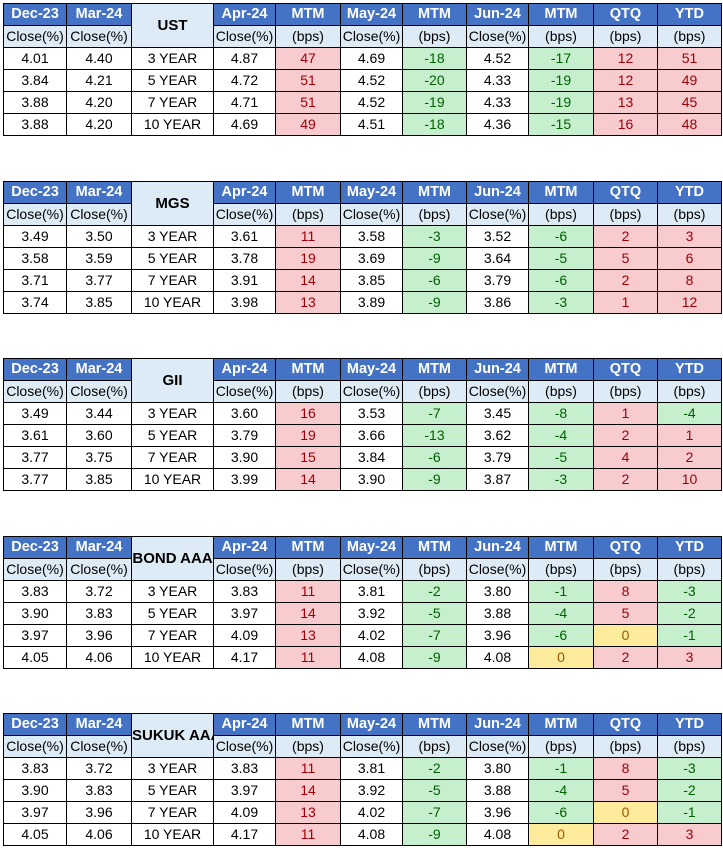 This screenshot has height=848, width=723. I want to click on yield-cell: 3.62, so click(497, 435).